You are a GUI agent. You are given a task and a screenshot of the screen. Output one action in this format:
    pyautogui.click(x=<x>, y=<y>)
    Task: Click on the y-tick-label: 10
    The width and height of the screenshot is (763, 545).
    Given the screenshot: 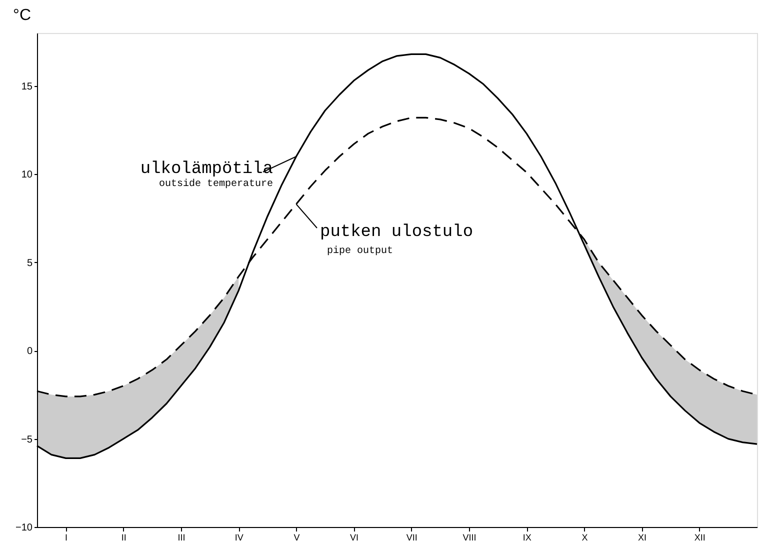 What is the action you would take?
    pyautogui.click(x=27, y=175)
    